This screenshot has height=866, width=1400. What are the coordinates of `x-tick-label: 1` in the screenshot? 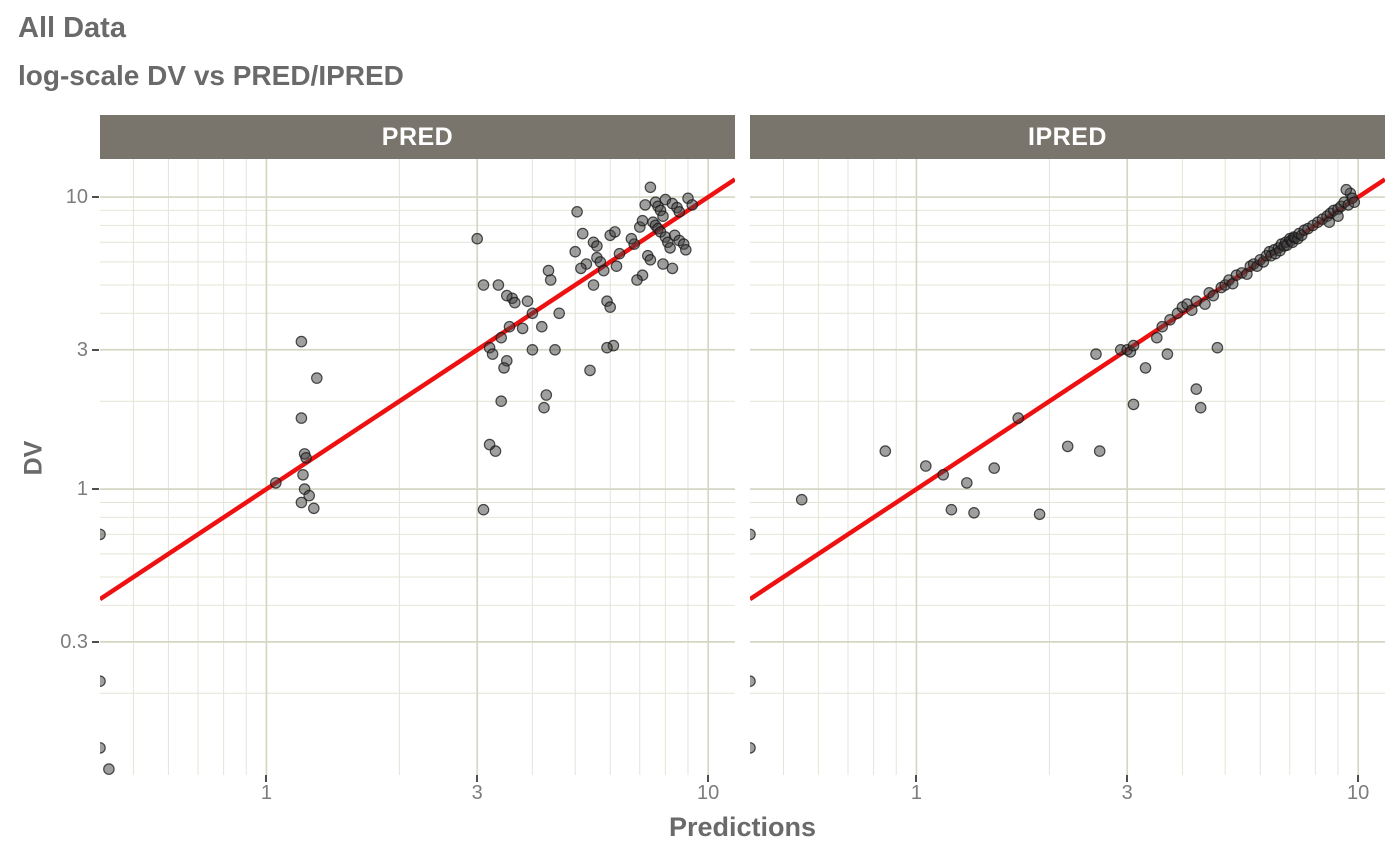 It's located at (916, 793).